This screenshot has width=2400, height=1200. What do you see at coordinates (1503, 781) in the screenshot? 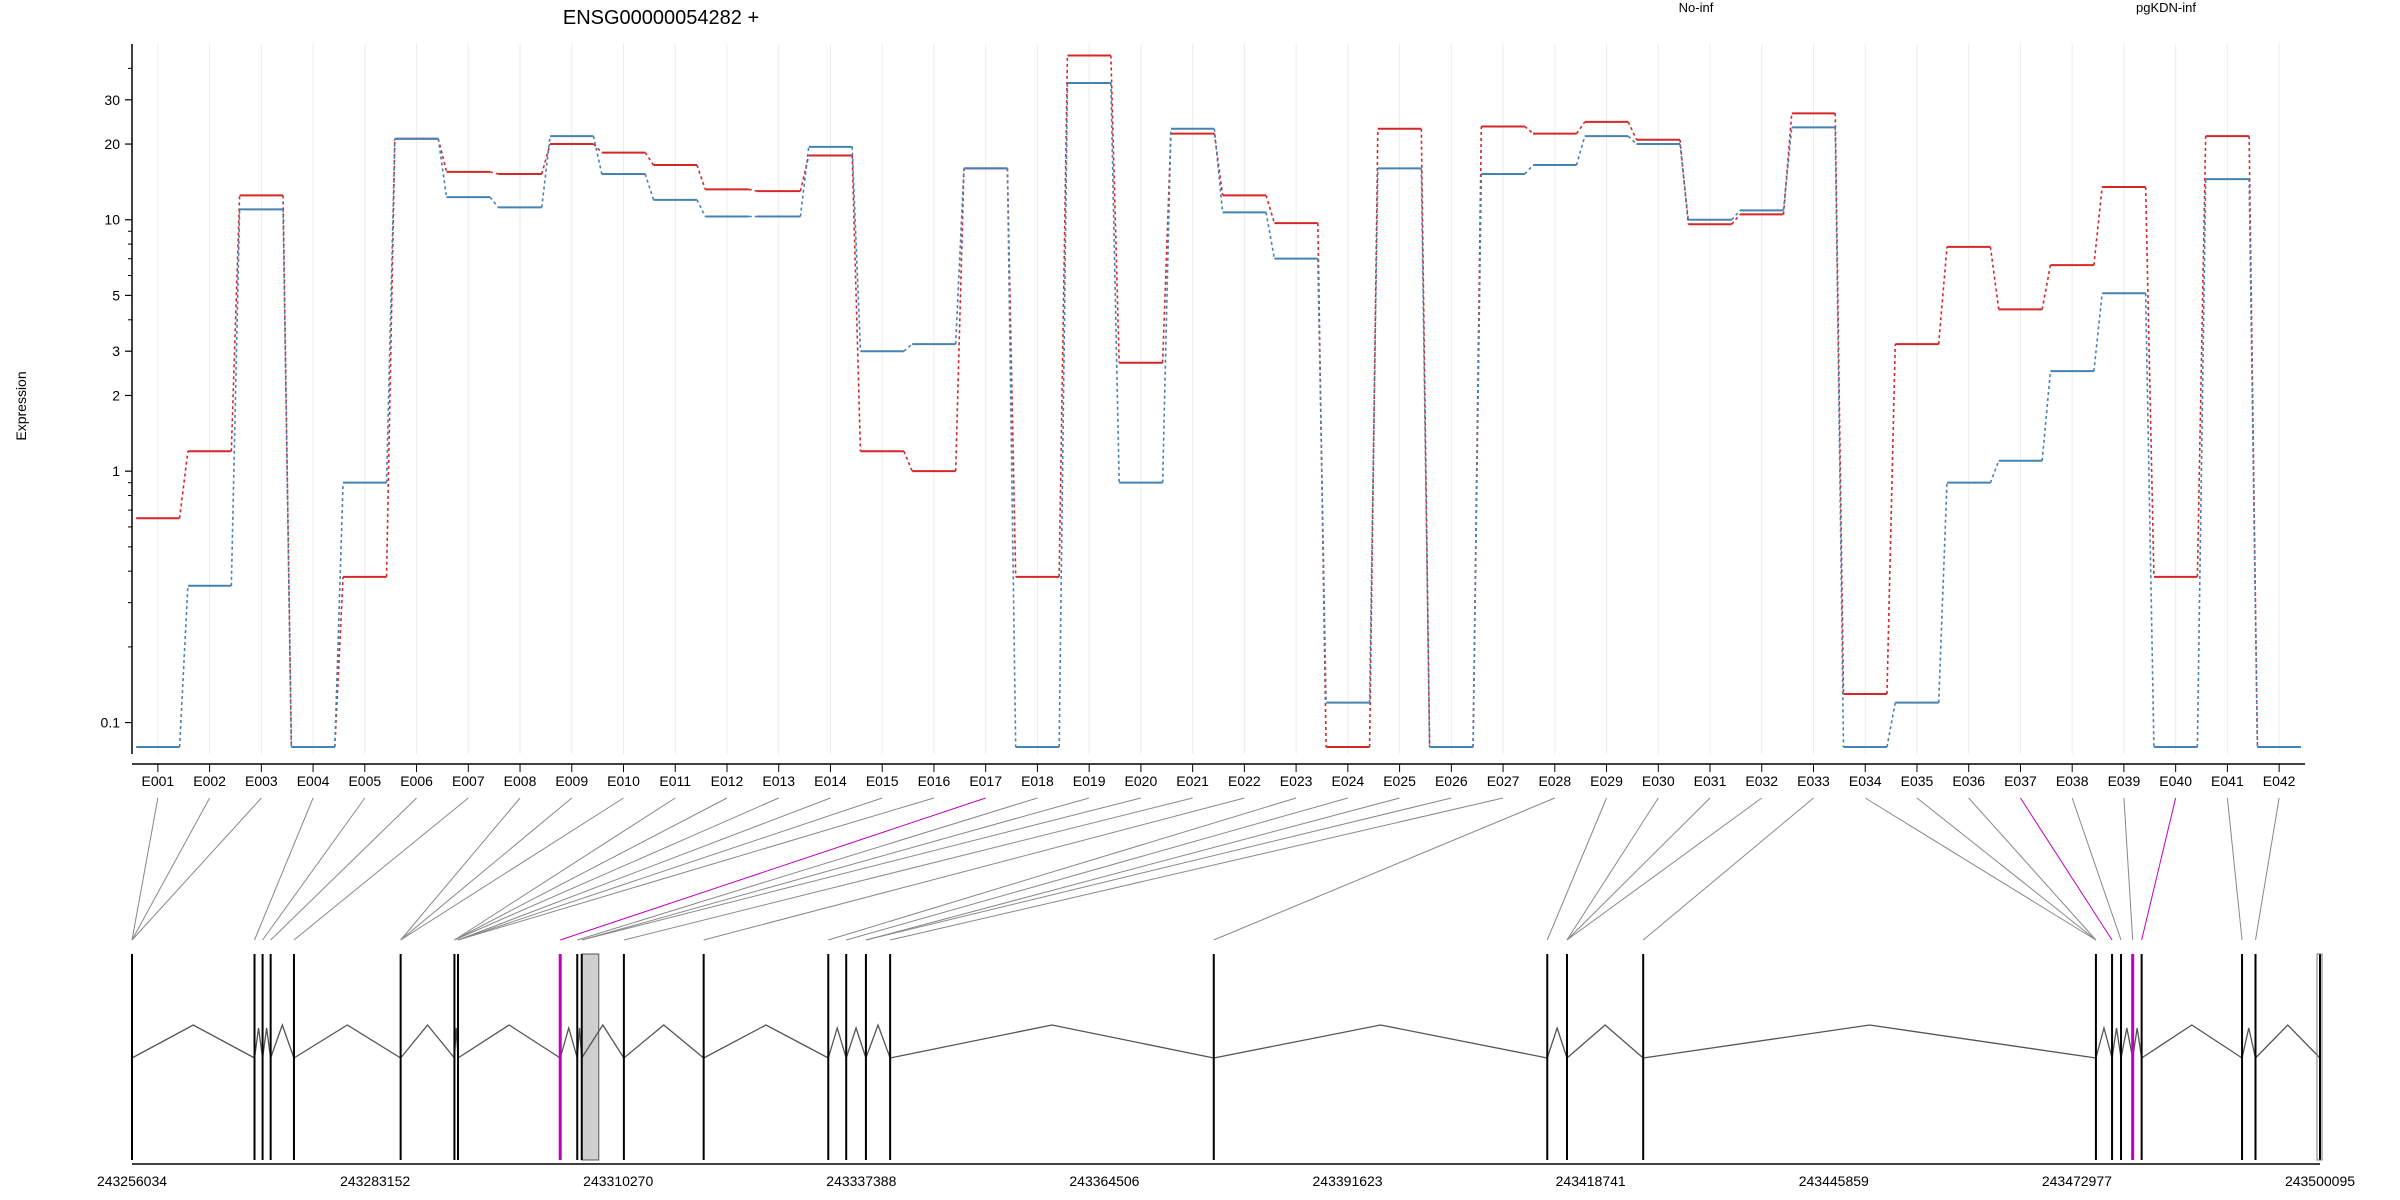
I see `x-tick-label: E027` at bounding box center [1503, 781].